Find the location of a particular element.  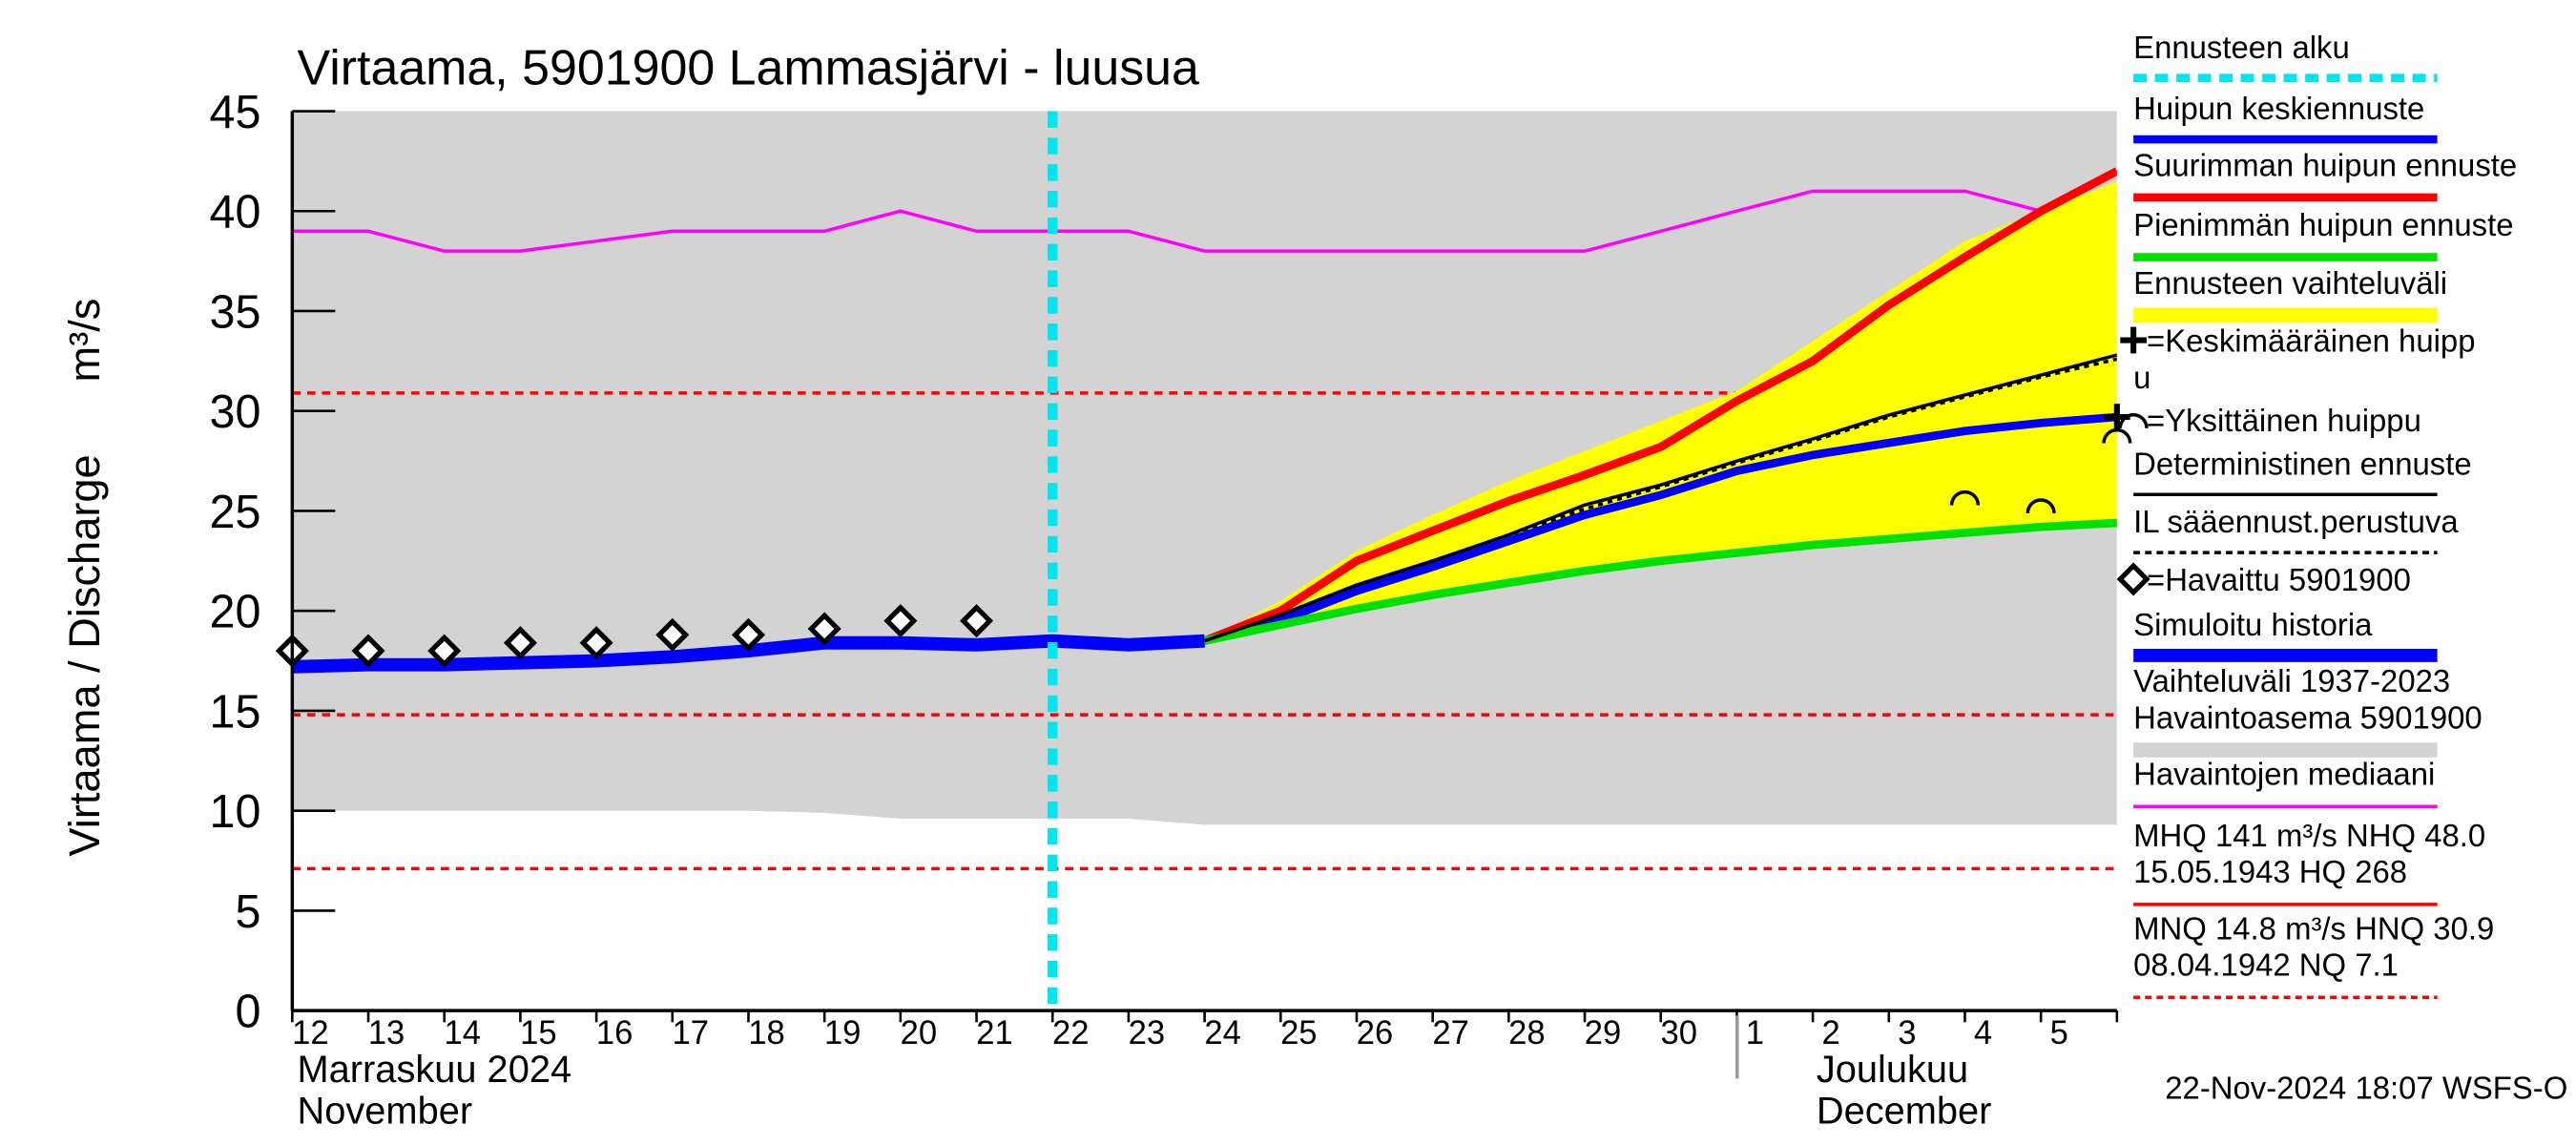

legend-label: Deterministinen ennuste is located at coordinates (2302, 463).